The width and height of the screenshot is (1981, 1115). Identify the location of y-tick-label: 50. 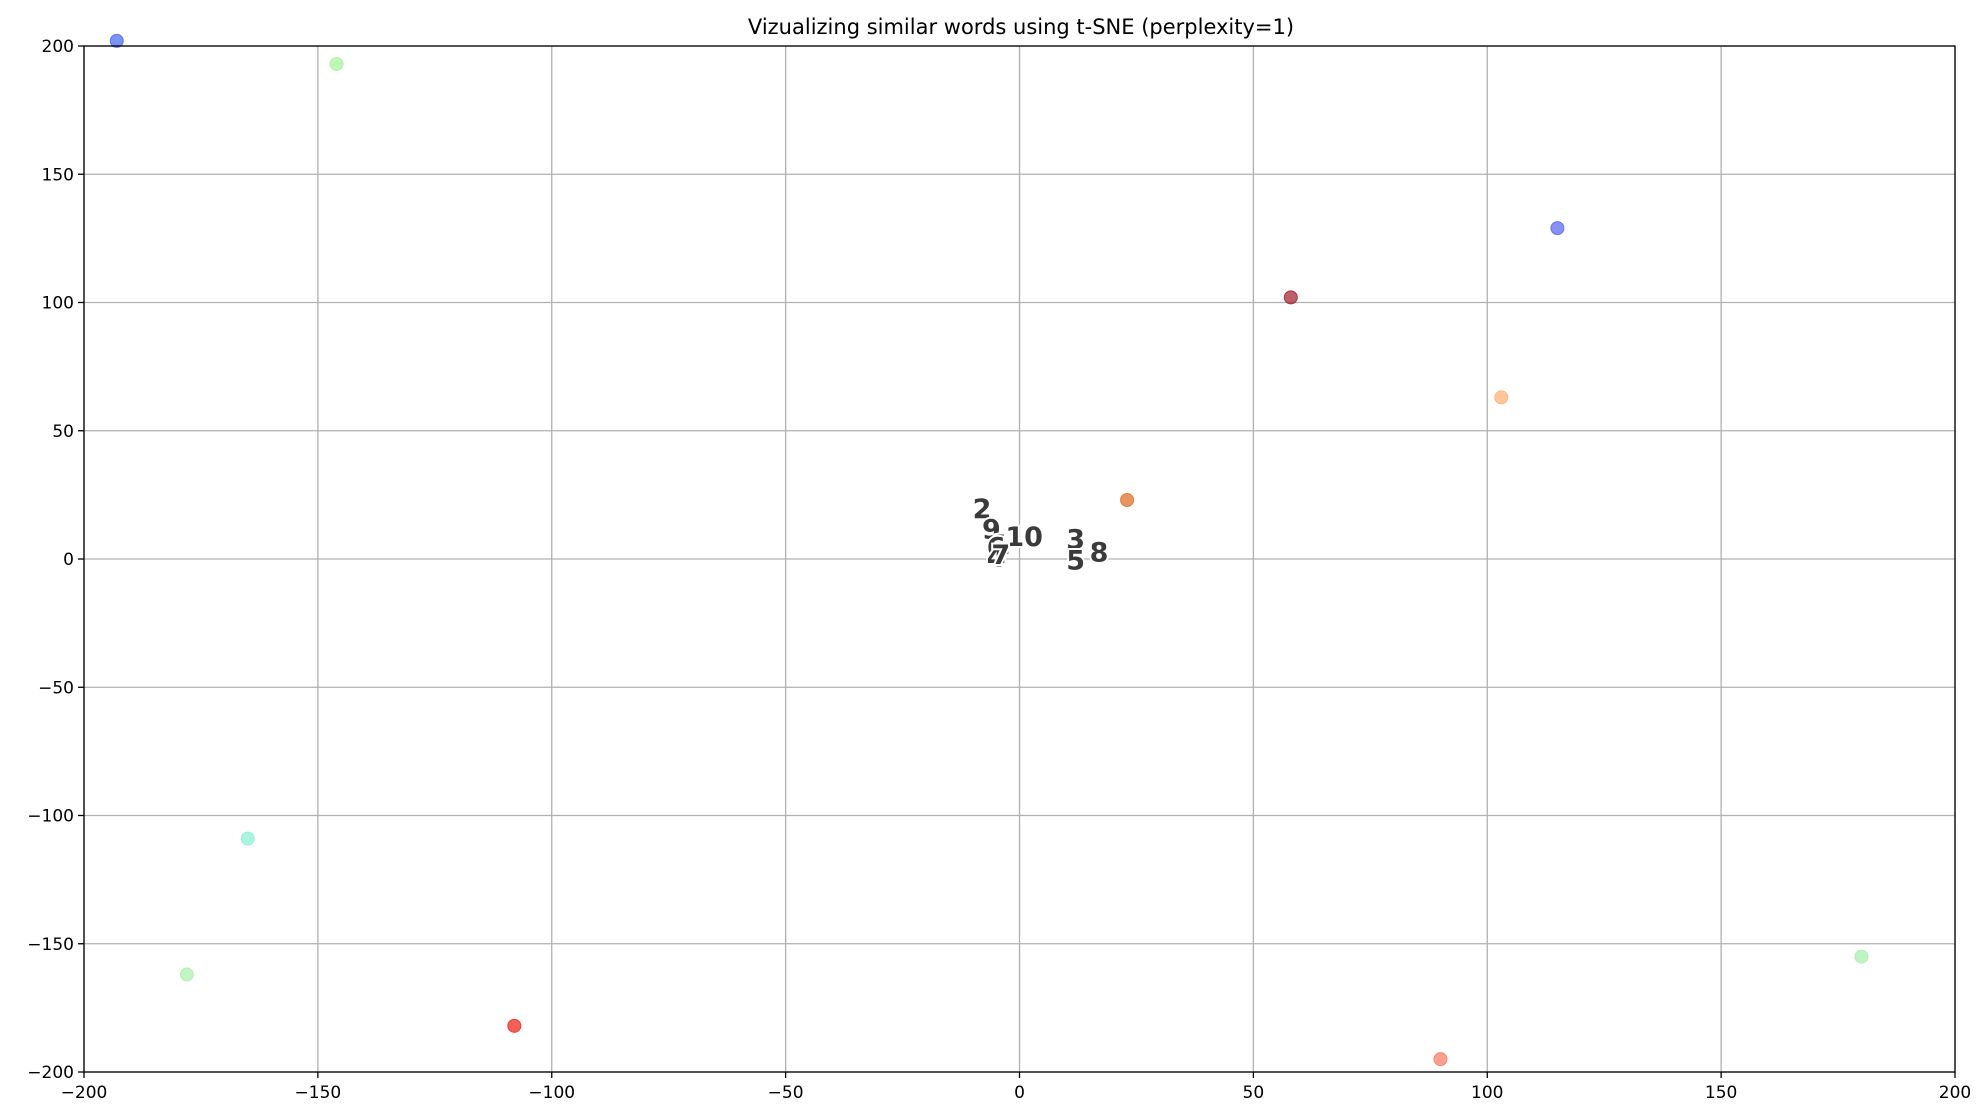
(63, 432).